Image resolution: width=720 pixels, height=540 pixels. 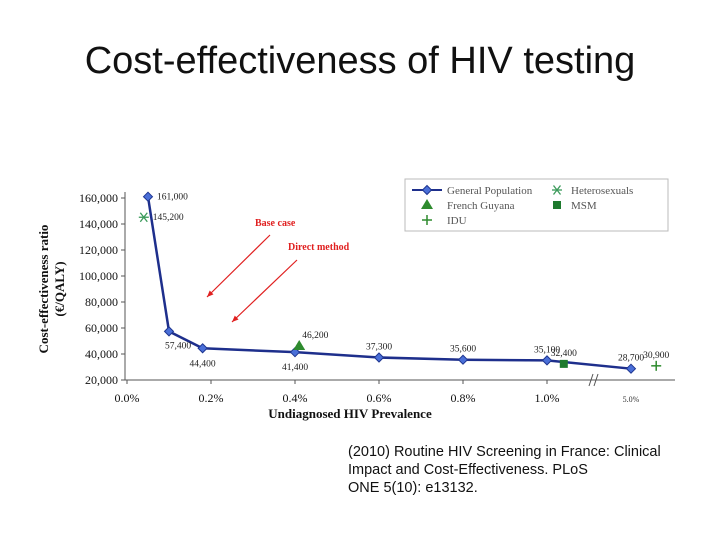 What do you see at coordinates (481, 206) in the screenshot?
I see `legend-label: French Guyana` at bounding box center [481, 206].